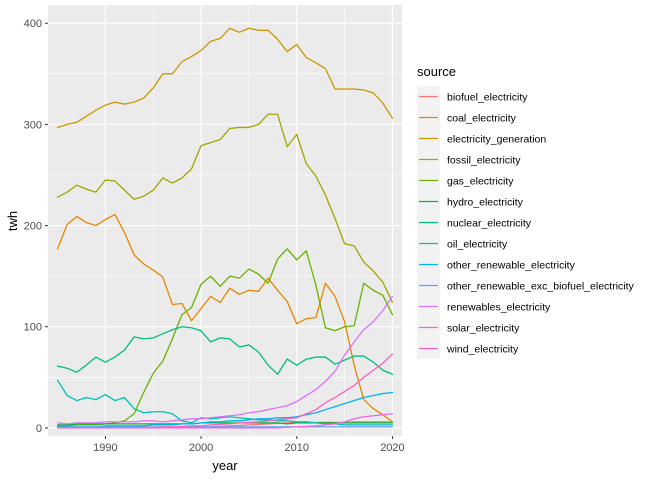  Describe the element at coordinates (225, 350) in the screenshot. I see `series-line-nuclear-electricity` at that location.